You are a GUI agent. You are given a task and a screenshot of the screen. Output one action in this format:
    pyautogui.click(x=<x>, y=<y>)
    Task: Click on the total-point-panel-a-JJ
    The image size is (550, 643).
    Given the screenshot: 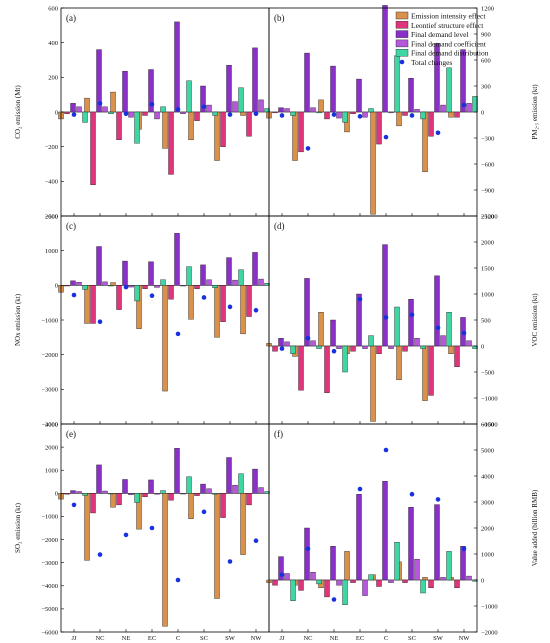 What is the action you would take?
    pyautogui.click(x=74, y=114)
    